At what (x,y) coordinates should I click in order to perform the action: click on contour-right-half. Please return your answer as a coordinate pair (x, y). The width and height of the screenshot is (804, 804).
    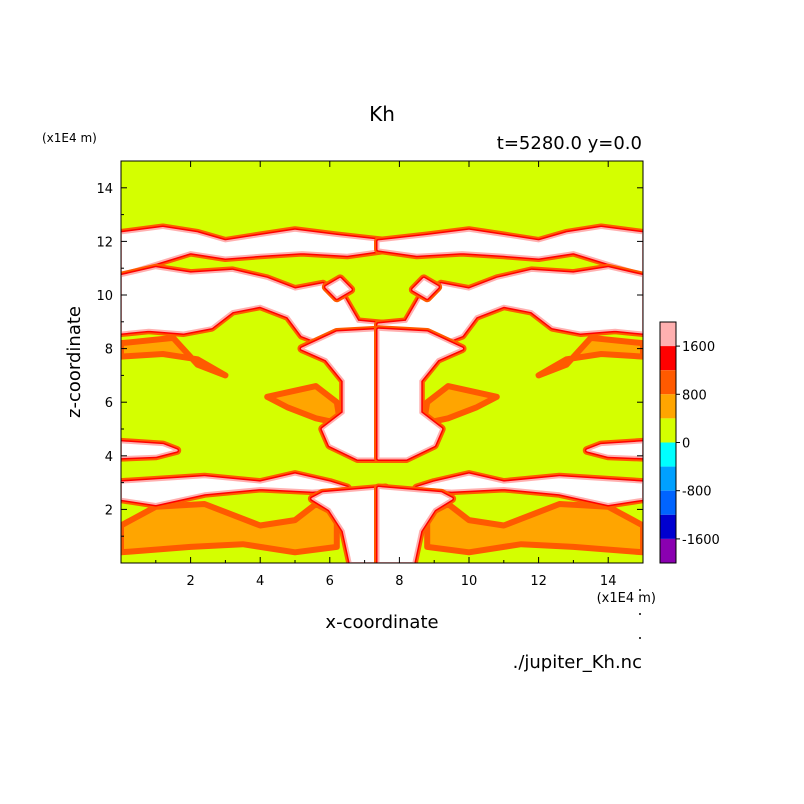
    Looking at the image, I should click on (508, 393).